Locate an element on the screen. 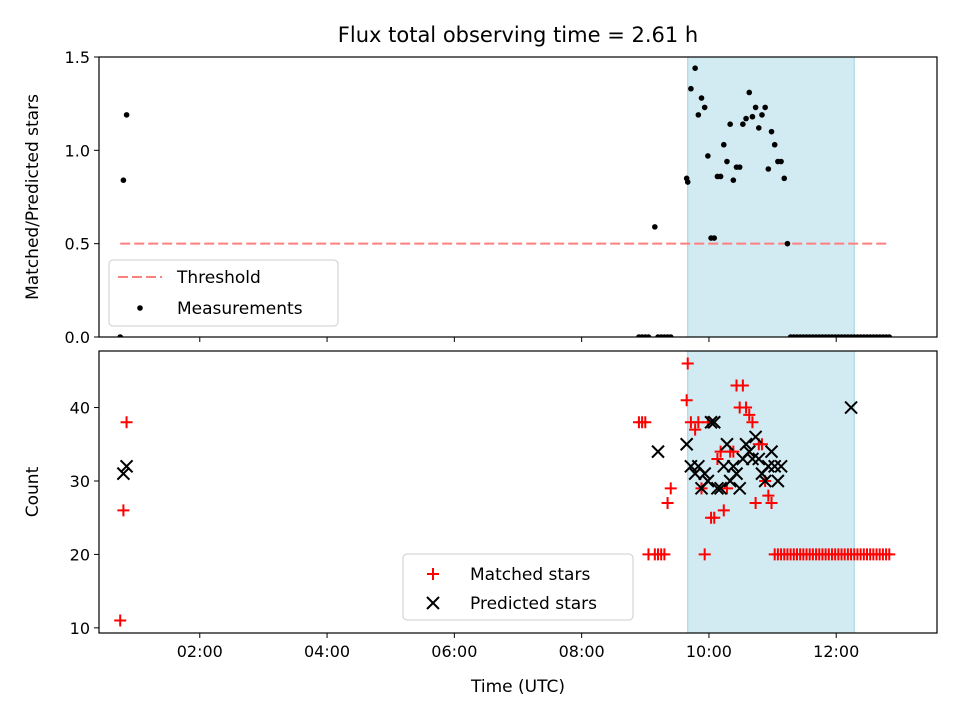 The image size is (960, 720). legend-label-threshold: Threshold is located at coordinates (218, 278).